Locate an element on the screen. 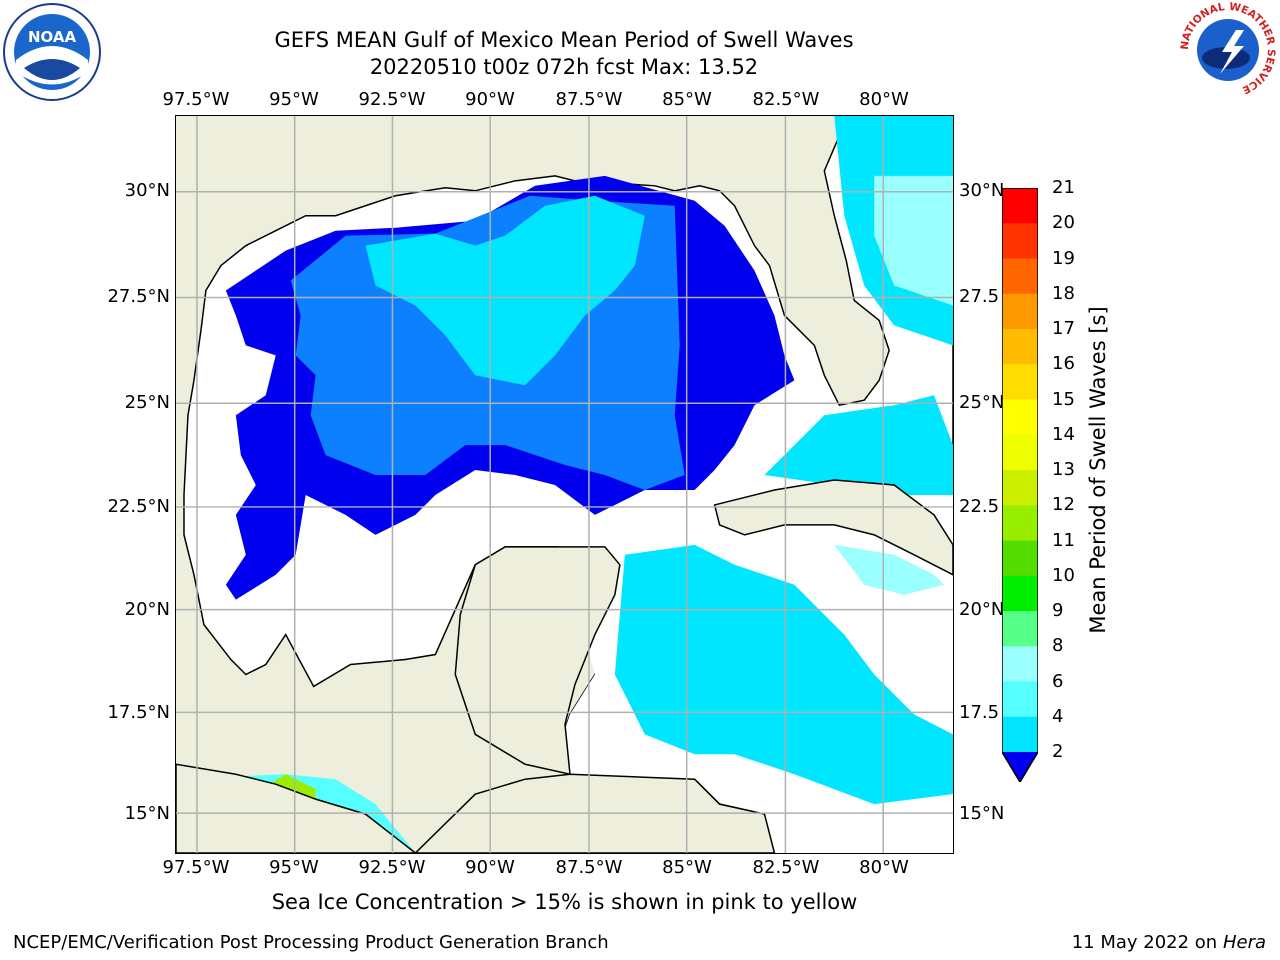 Image resolution: width=1280 pixels, height=960 pixels. credit-host: Hera is located at coordinates (1244, 942).